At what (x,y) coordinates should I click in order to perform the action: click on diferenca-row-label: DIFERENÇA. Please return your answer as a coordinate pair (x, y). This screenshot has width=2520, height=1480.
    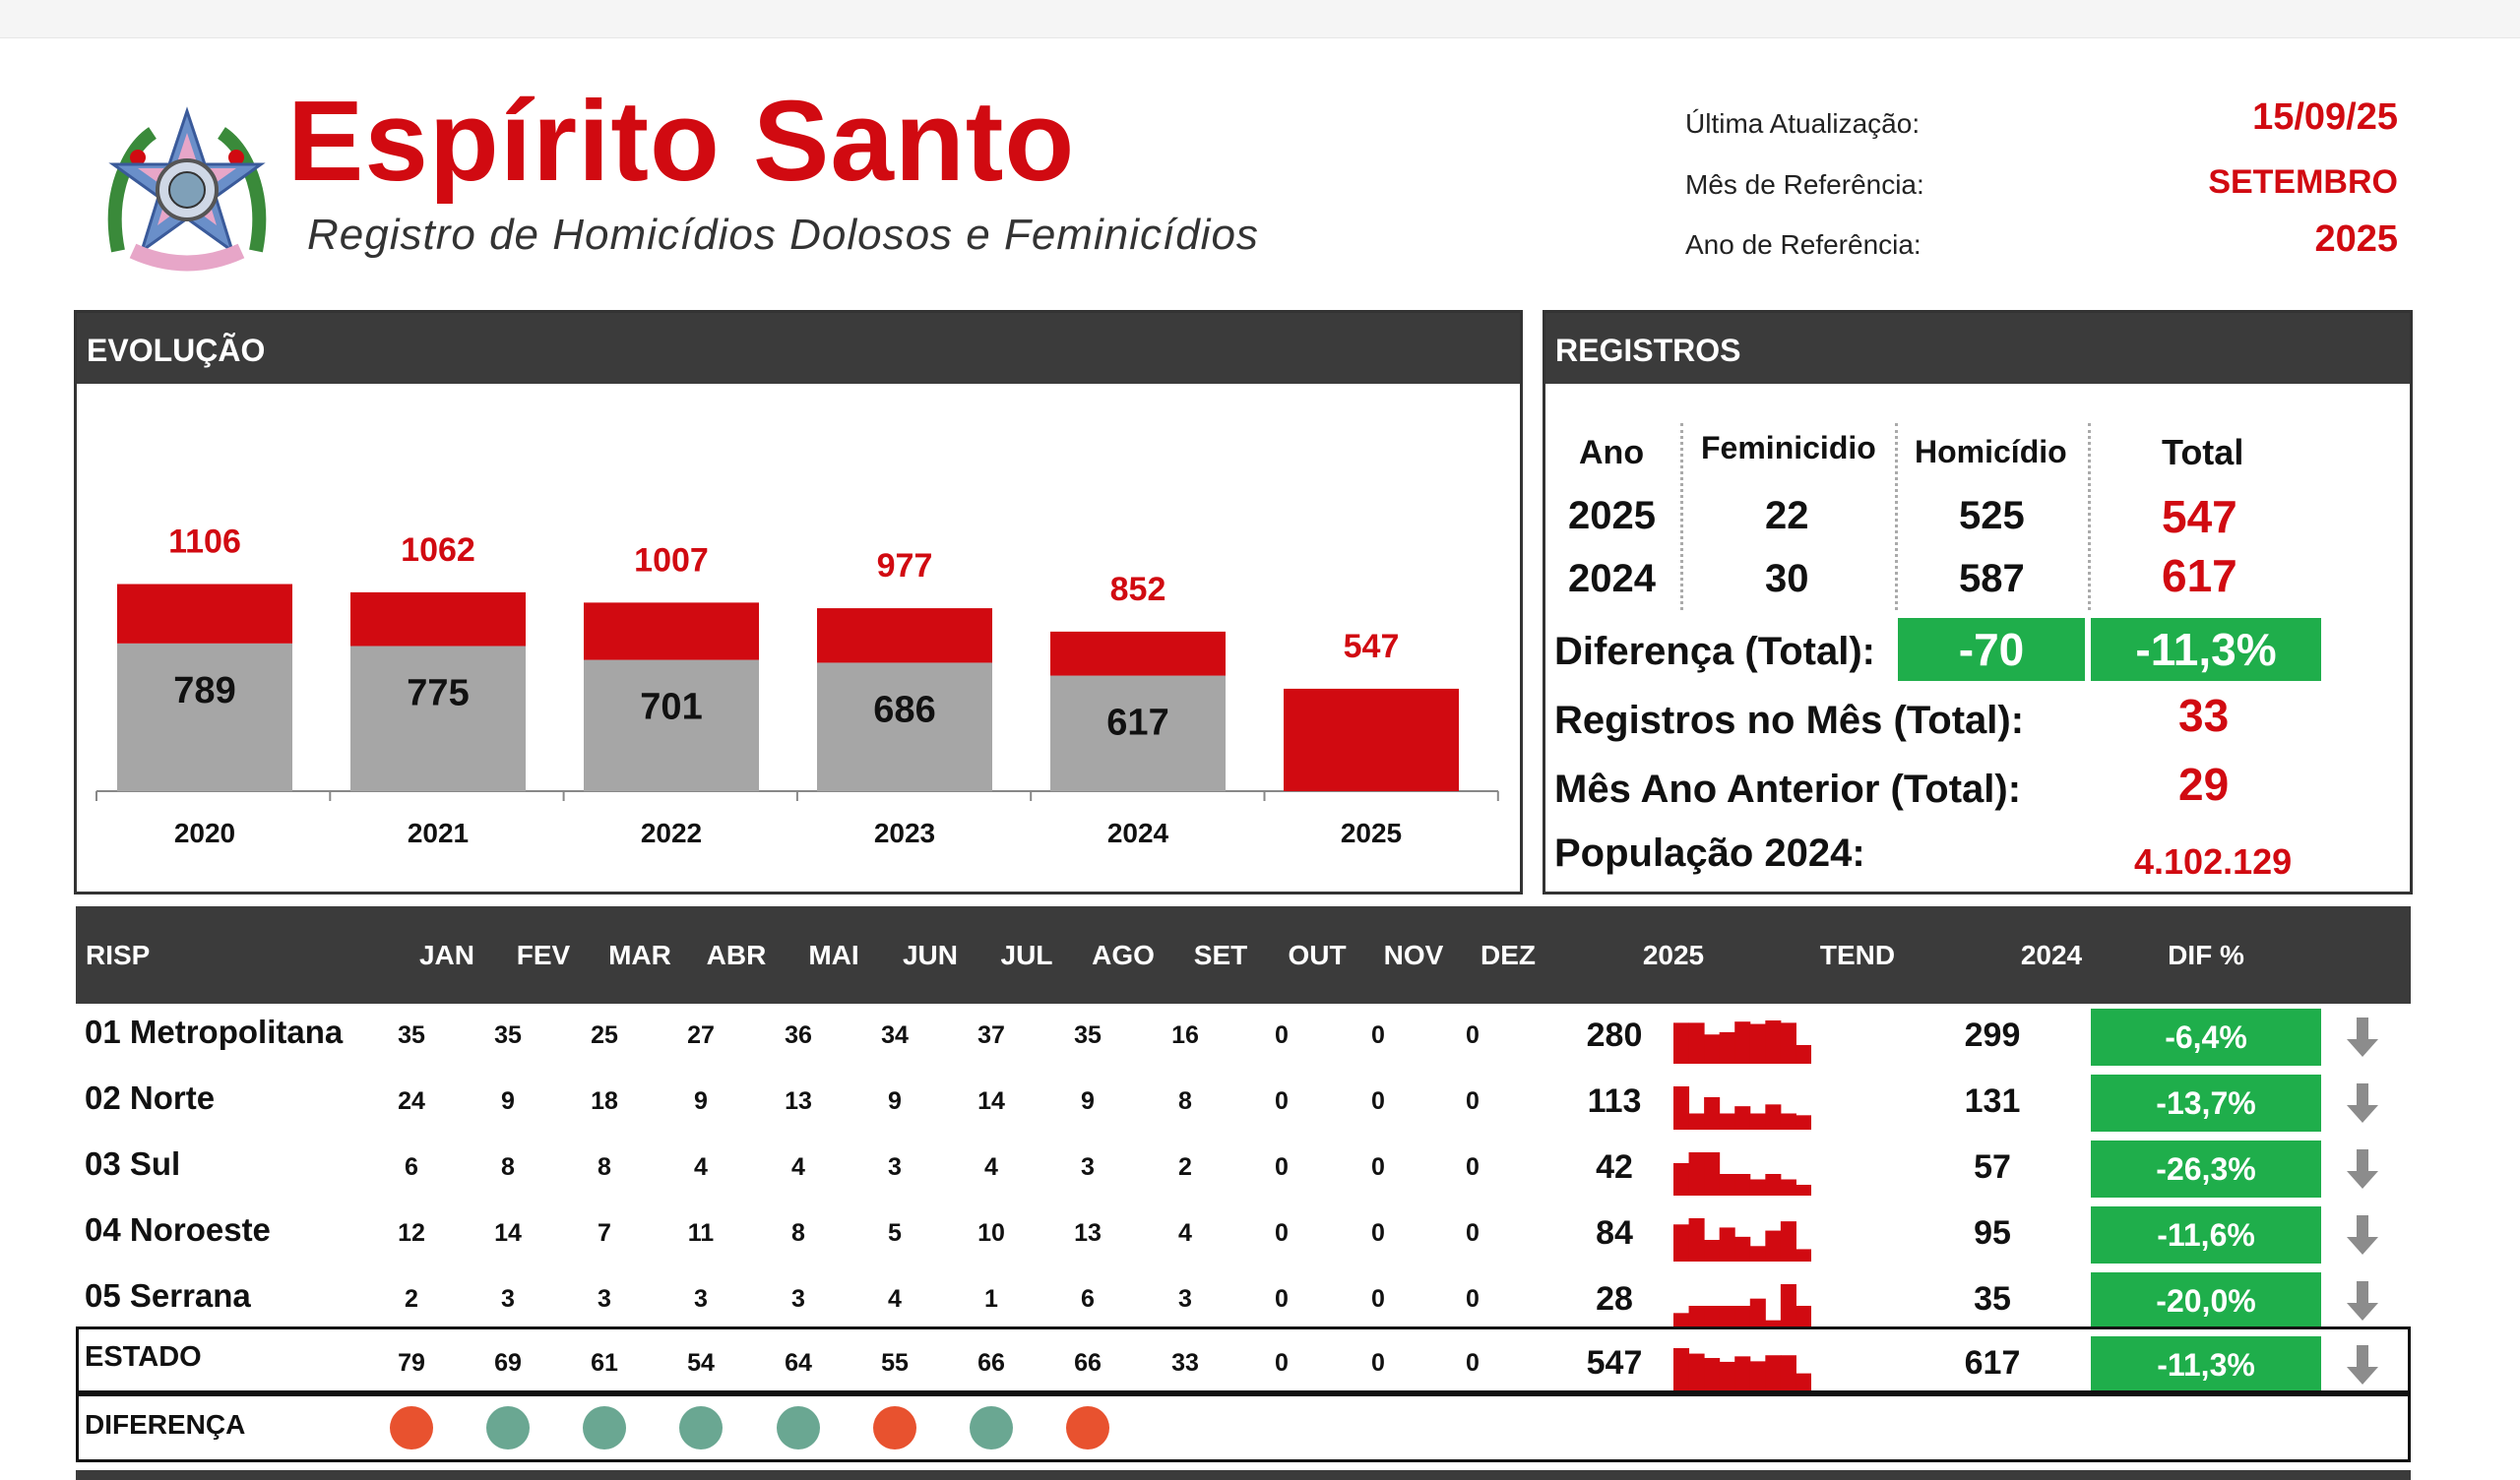
    Looking at the image, I should click on (165, 1425).